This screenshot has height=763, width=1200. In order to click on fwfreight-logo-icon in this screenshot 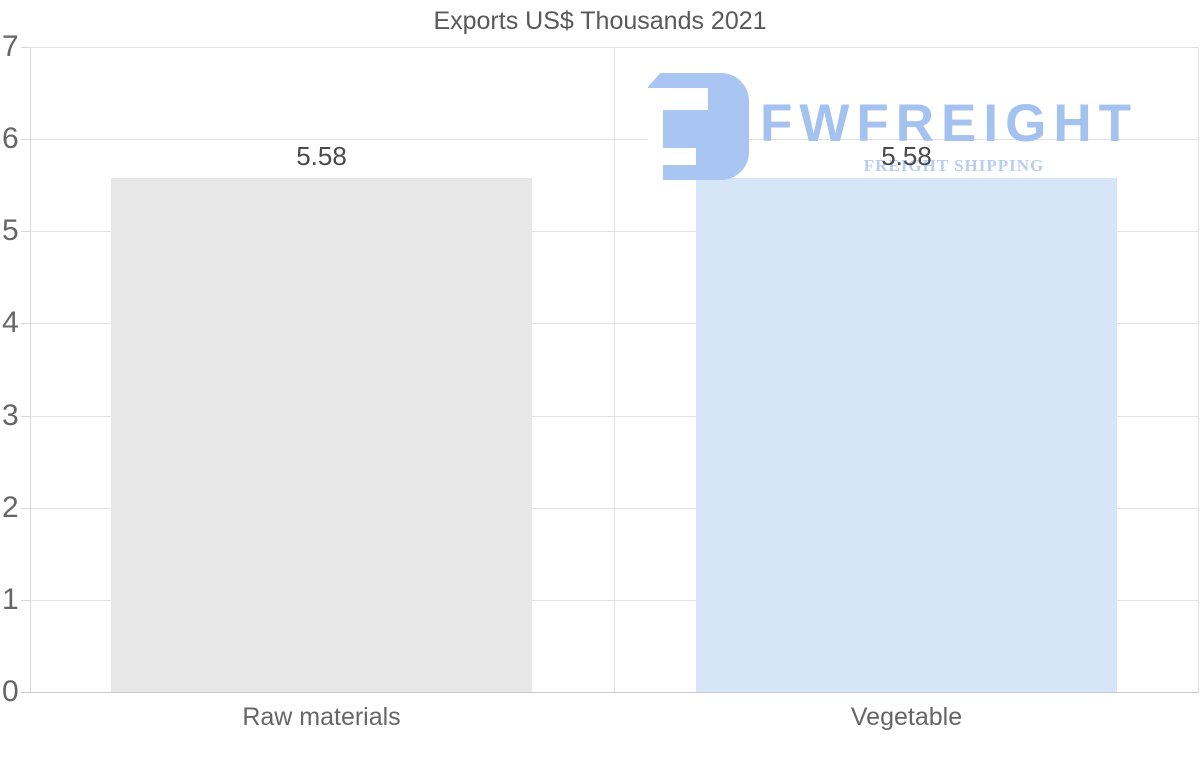, I will do `click(698, 126)`.